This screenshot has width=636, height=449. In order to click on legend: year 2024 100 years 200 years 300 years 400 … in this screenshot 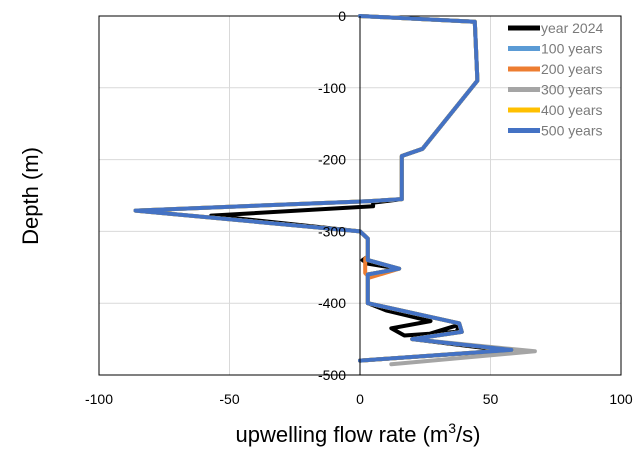, I will do `click(555, 79)`.